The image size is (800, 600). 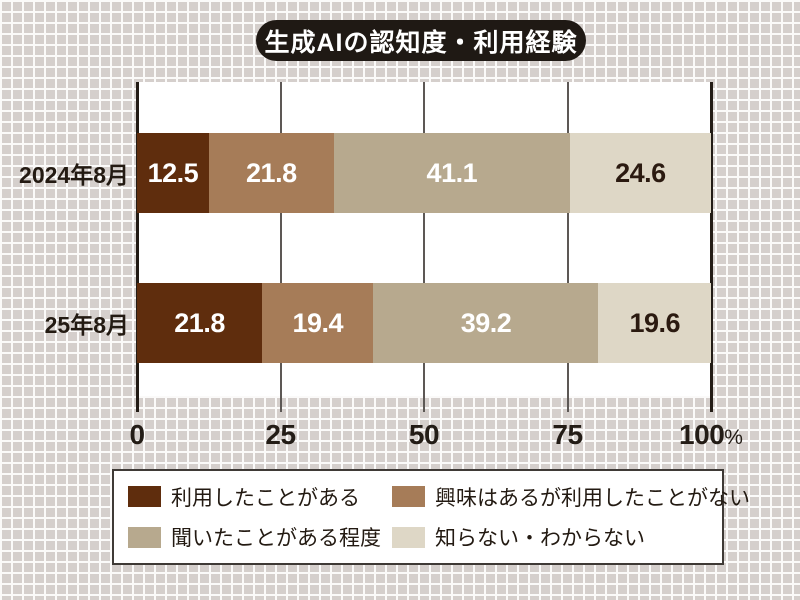 I want to click on bar-segment: 12.5, so click(x=173, y=173).